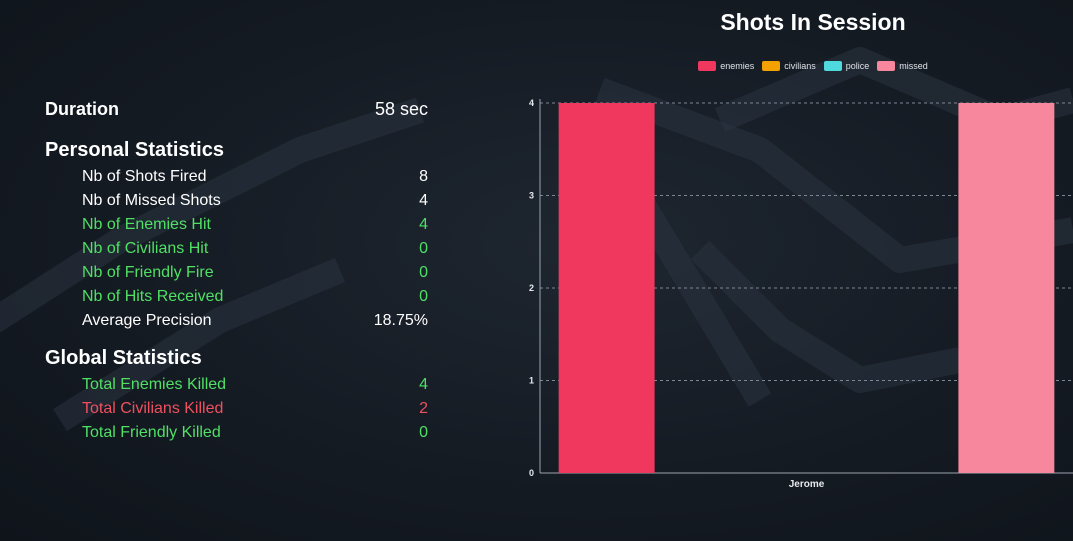 The width and height of the screenshot is (1073, 541). I want to click on total-friendly-killed-value: 0, so click(423, 432).